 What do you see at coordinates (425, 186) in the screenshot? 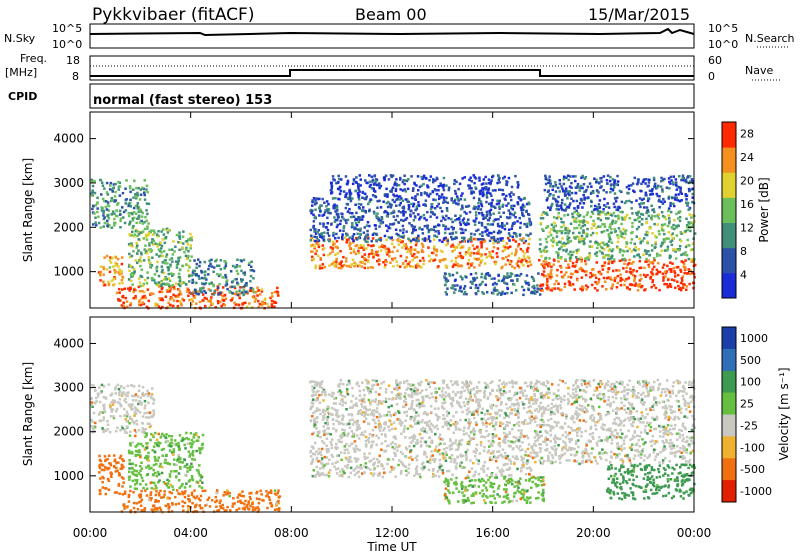
I see `power-band` at bounding box center [425, 186].